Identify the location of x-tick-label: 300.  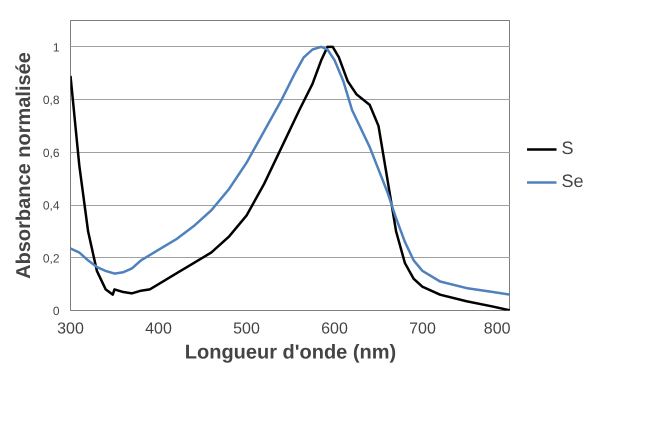
(70, 329).